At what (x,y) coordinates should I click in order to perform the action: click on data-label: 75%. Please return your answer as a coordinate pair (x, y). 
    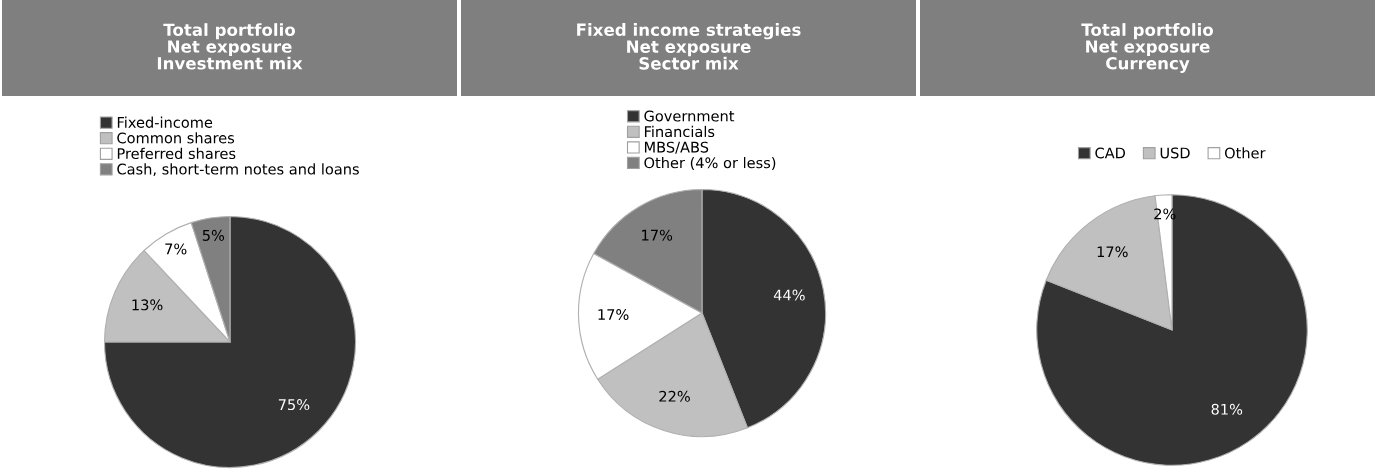
    Looking at the image, I should click on (294, 405).